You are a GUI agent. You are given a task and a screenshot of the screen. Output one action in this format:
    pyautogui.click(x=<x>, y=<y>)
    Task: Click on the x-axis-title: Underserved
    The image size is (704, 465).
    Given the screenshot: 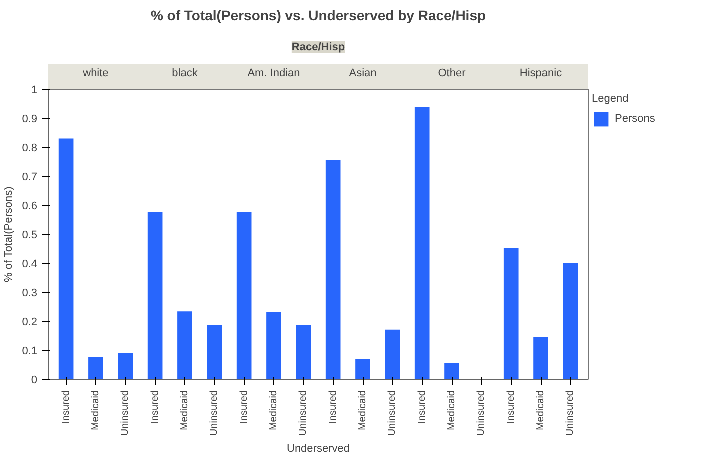 What is the action you would take?
    pyautogui.click(x=318, y=449)
    